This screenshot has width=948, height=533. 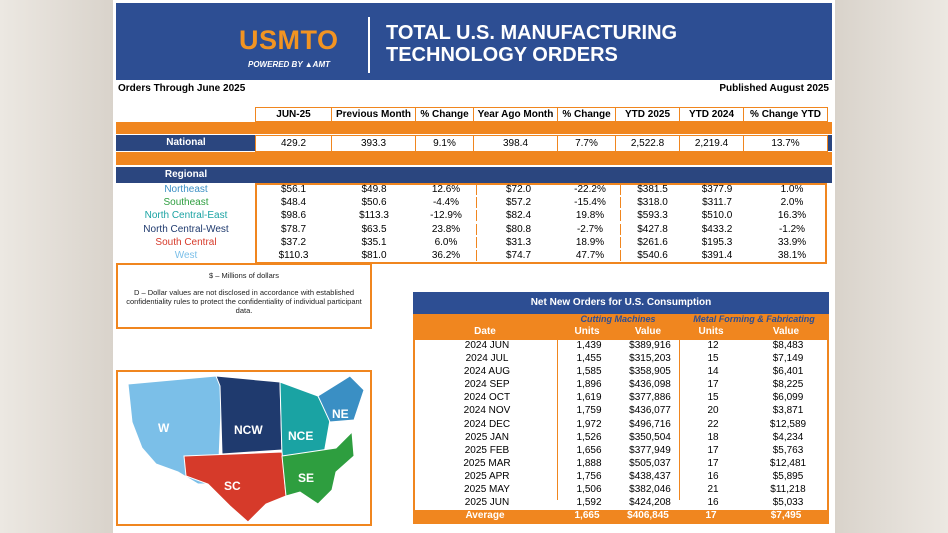 What do you see at coordinates (792, 216) in the screenshot?
I see `region-value: 16.3%` at bounding box center [792, 216].